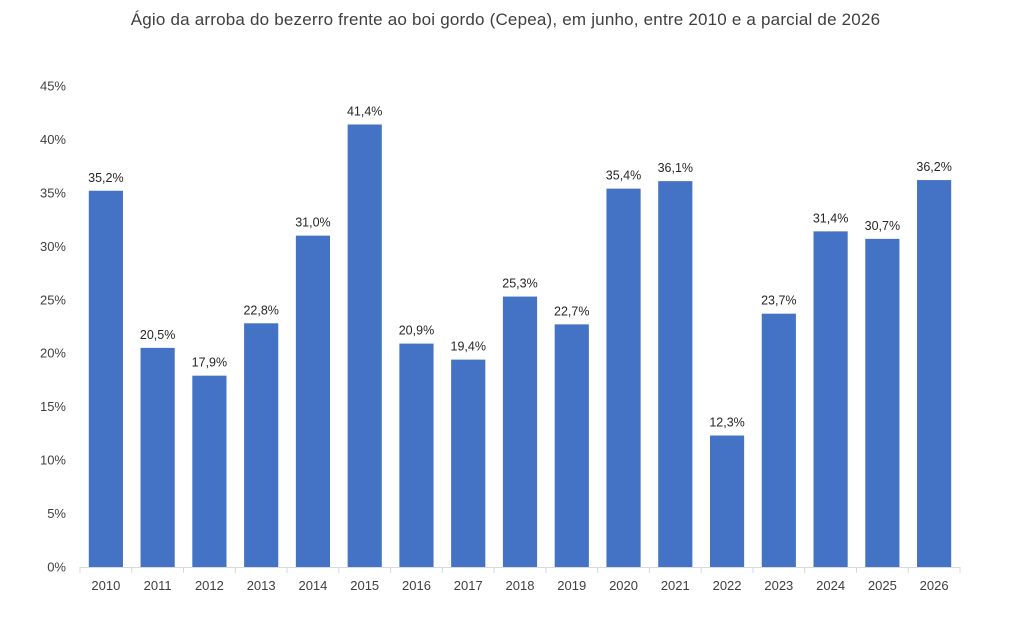 Image resolution: width=1011 pixels, height=629 pixels. I want to click on bar-2022, so click(727, 501).